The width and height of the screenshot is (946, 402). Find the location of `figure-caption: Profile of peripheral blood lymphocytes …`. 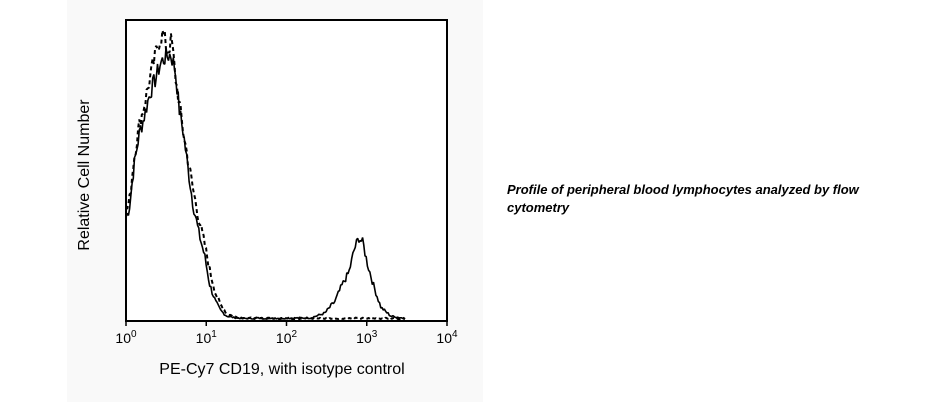

figure-caption: Profile of peripheral blood lymphocytes … is located at coordinates (683, 198).